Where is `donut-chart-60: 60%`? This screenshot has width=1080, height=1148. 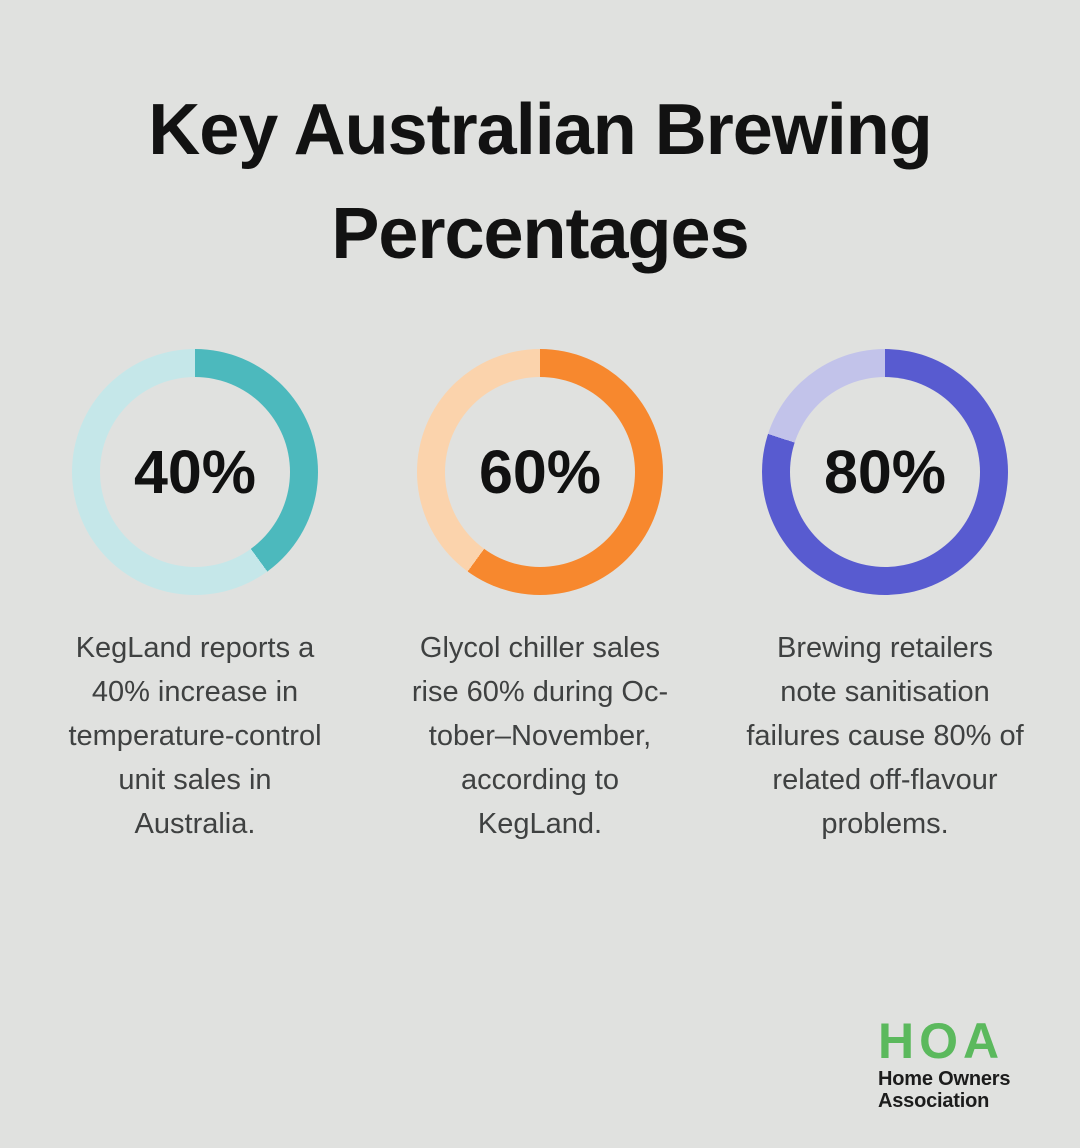
donut-chart-60: 60% is located at coordinates (540, 471).